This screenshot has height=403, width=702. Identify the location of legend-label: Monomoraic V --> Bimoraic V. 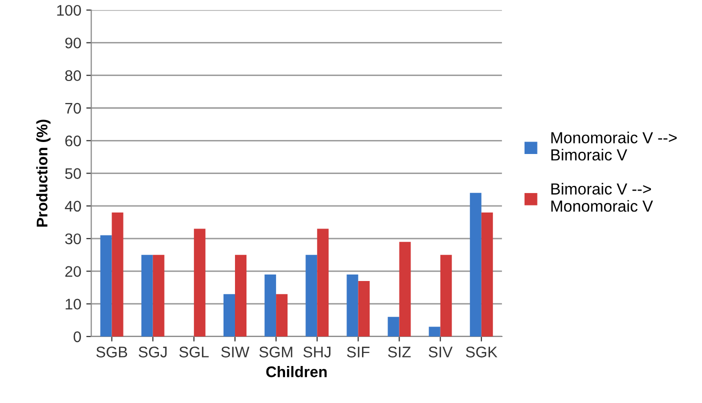
(614, 146).